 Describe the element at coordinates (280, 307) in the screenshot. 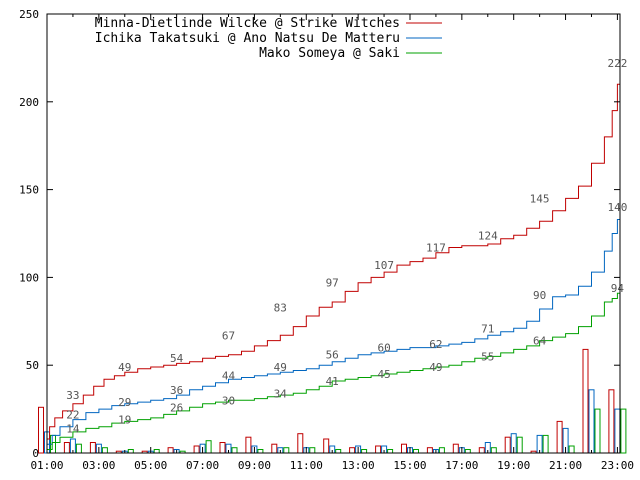

I see `data-label: 83` at that location.